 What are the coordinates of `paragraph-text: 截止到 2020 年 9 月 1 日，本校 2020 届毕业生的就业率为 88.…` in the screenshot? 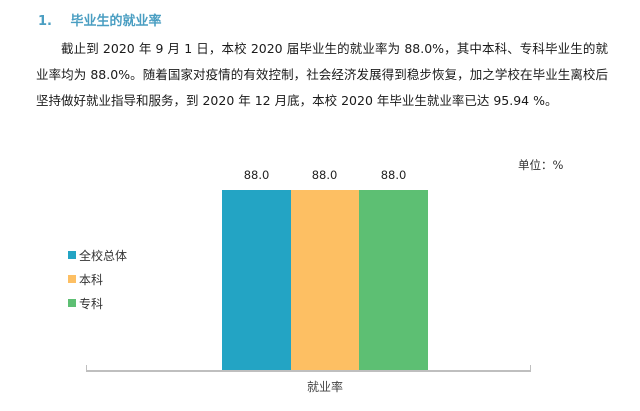 It's located at (322, 74).